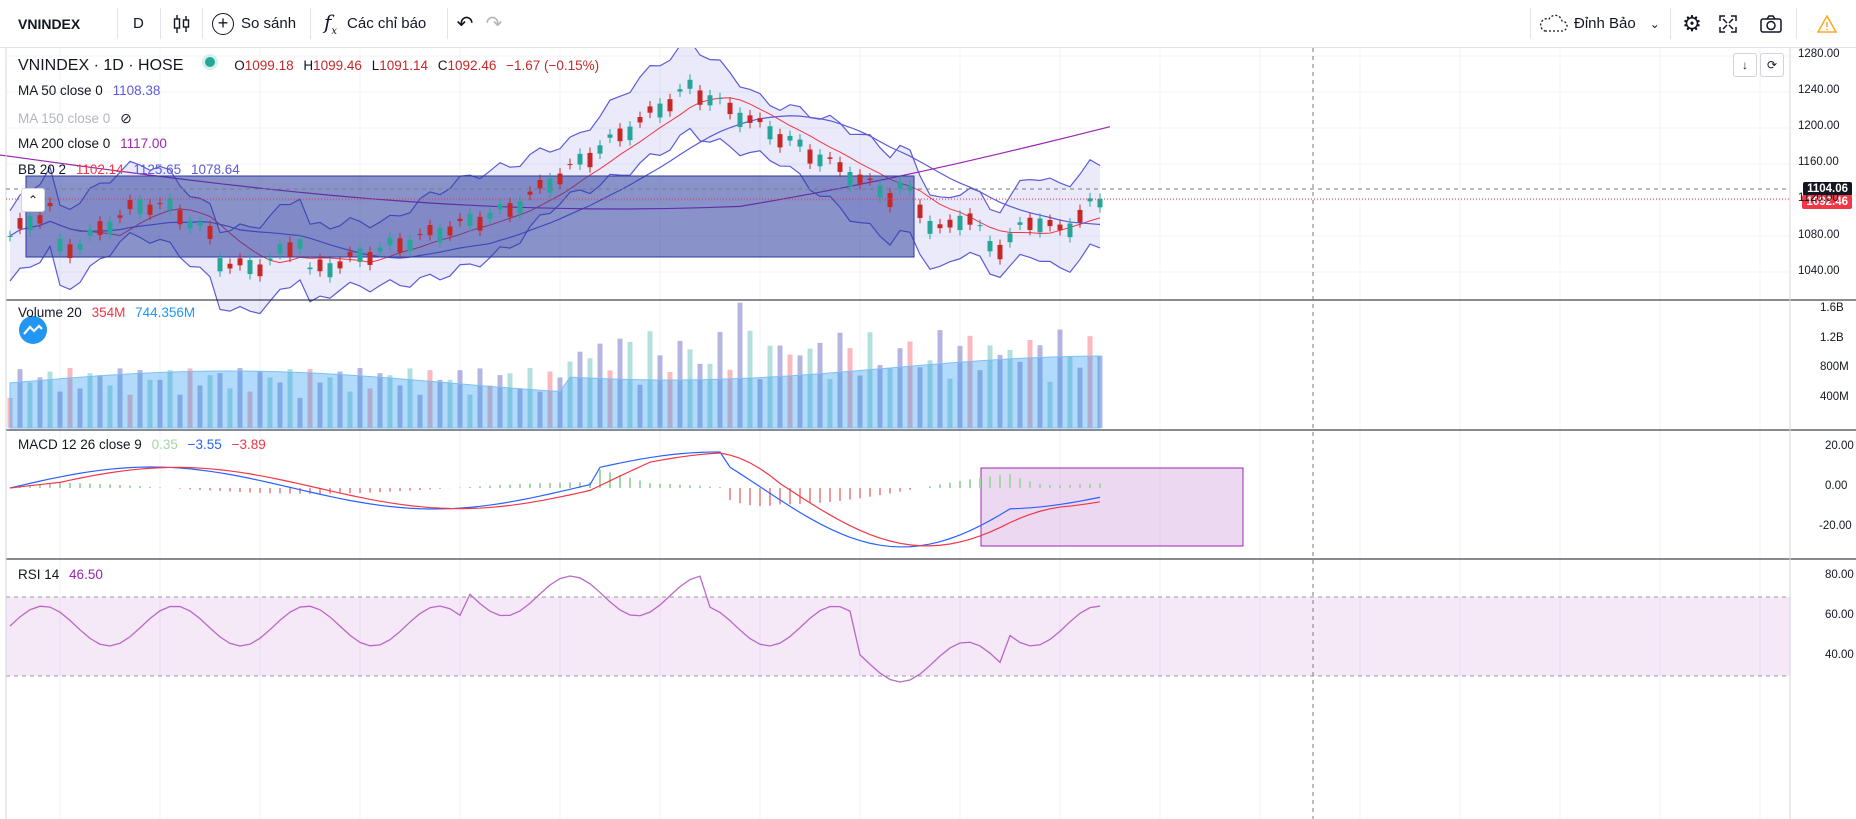 The height and width of the screenshot is (819, 1856). I want to click on camera-icon, so click(1771, 23).